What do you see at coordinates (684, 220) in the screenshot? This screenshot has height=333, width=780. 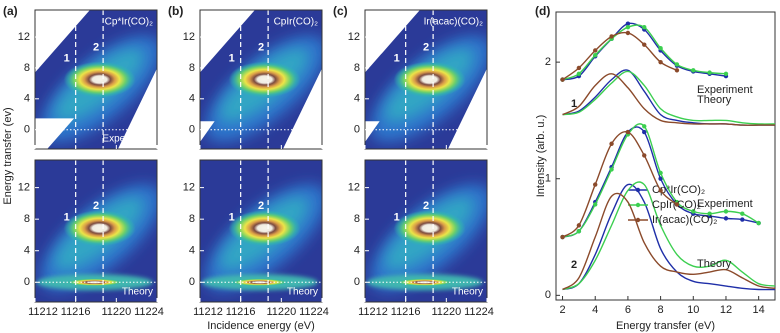 I see `legend-label: Ir(acac)(CO)₂` at bounding box center [684, 220].